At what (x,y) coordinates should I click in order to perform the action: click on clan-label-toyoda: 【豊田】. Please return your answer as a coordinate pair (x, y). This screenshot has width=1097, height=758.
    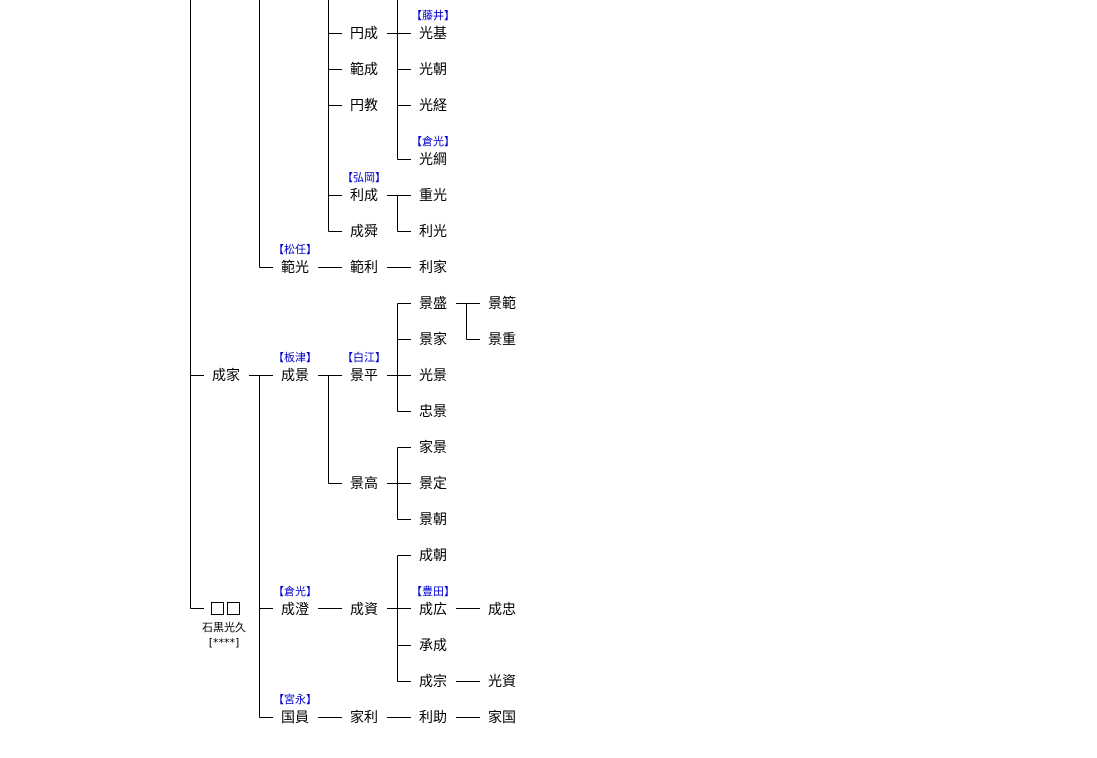
    Looking at the image, I should click on (433, 591).